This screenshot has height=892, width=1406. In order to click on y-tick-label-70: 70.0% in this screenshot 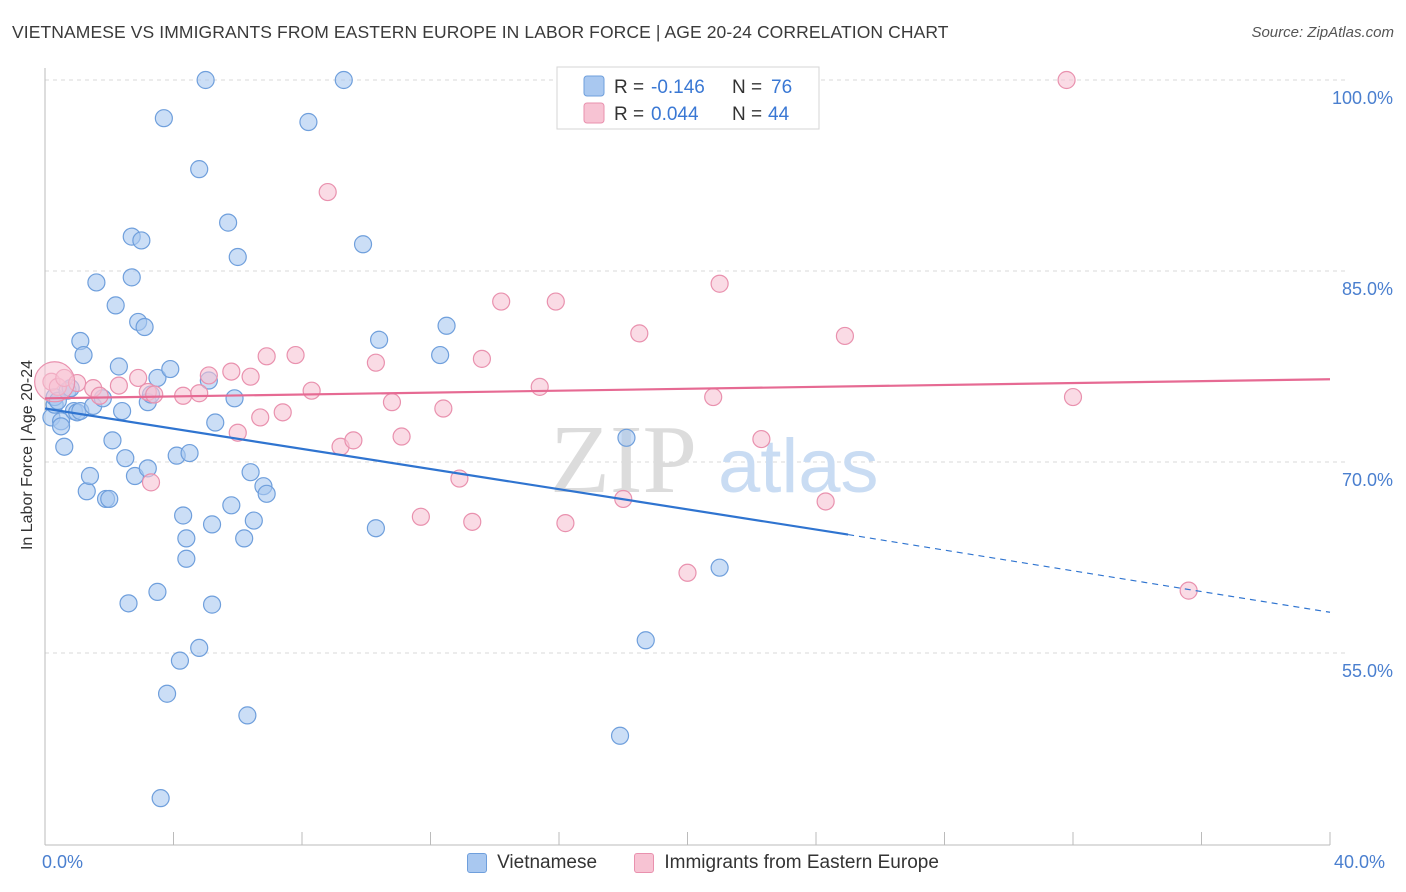, I will do `click(1367, 480)`.